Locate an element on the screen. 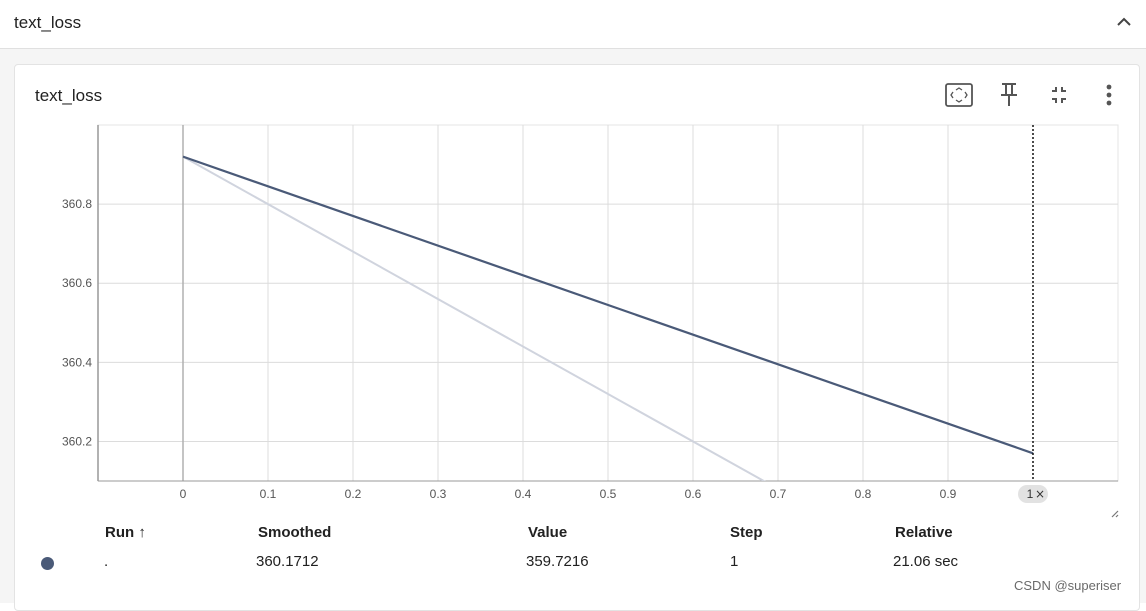 The height and width of the screenshot is (611, 1146). cell-relative: 21.06 sec is located at coordinates (926, 561).